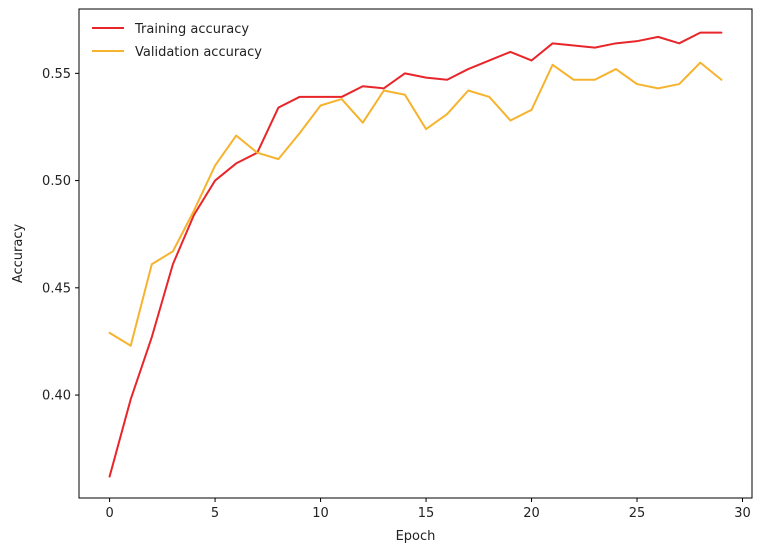 The image size is (763, 556). What do you see at coordinates (56, 396) in the screenshot?
I see `y-tick-label: 0.40` at bounding box center [56, 396].